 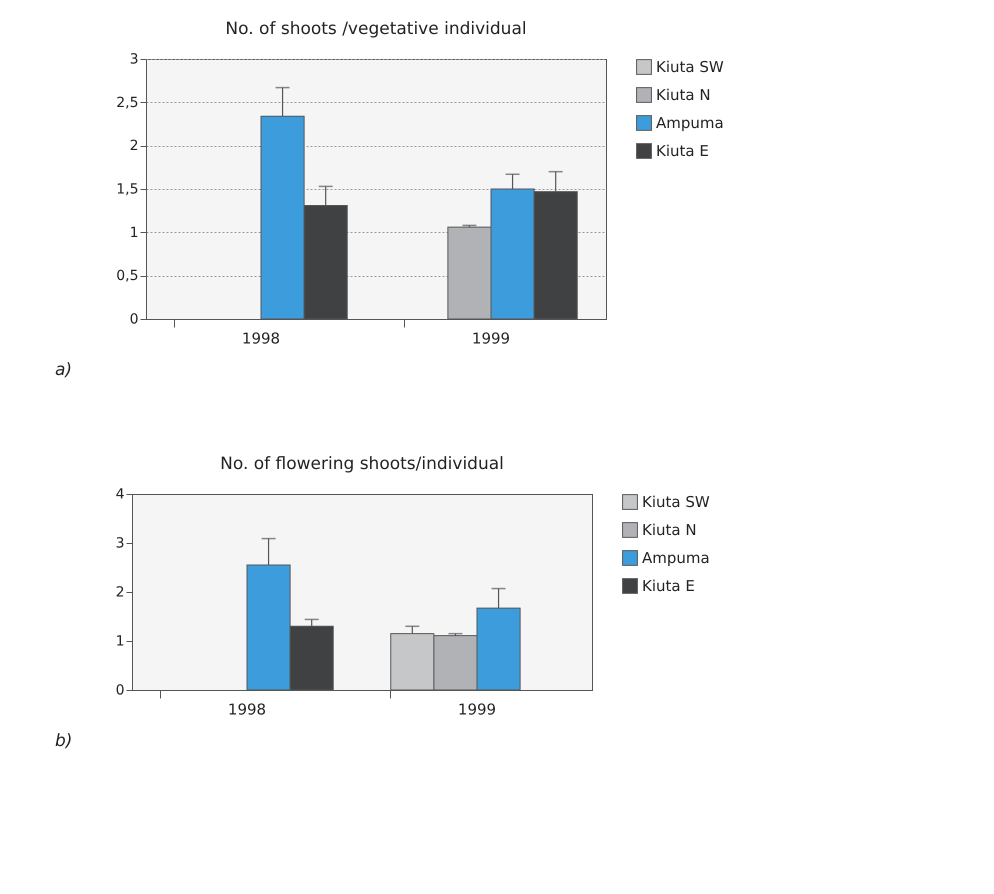 What do you see at coordinates (63, 370) in the screenshot?
I see `text: a)` at bounding box center [63, 370].